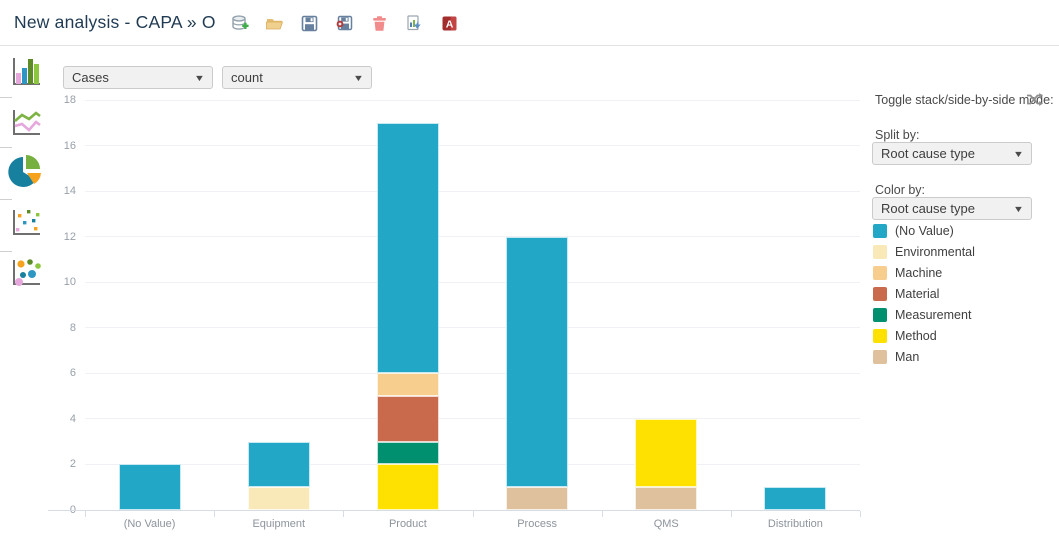  What do you see at coordinates (900, 190) in the screenshot?
I see `color-by-label: Color by:` at bounding box center [900, 190].